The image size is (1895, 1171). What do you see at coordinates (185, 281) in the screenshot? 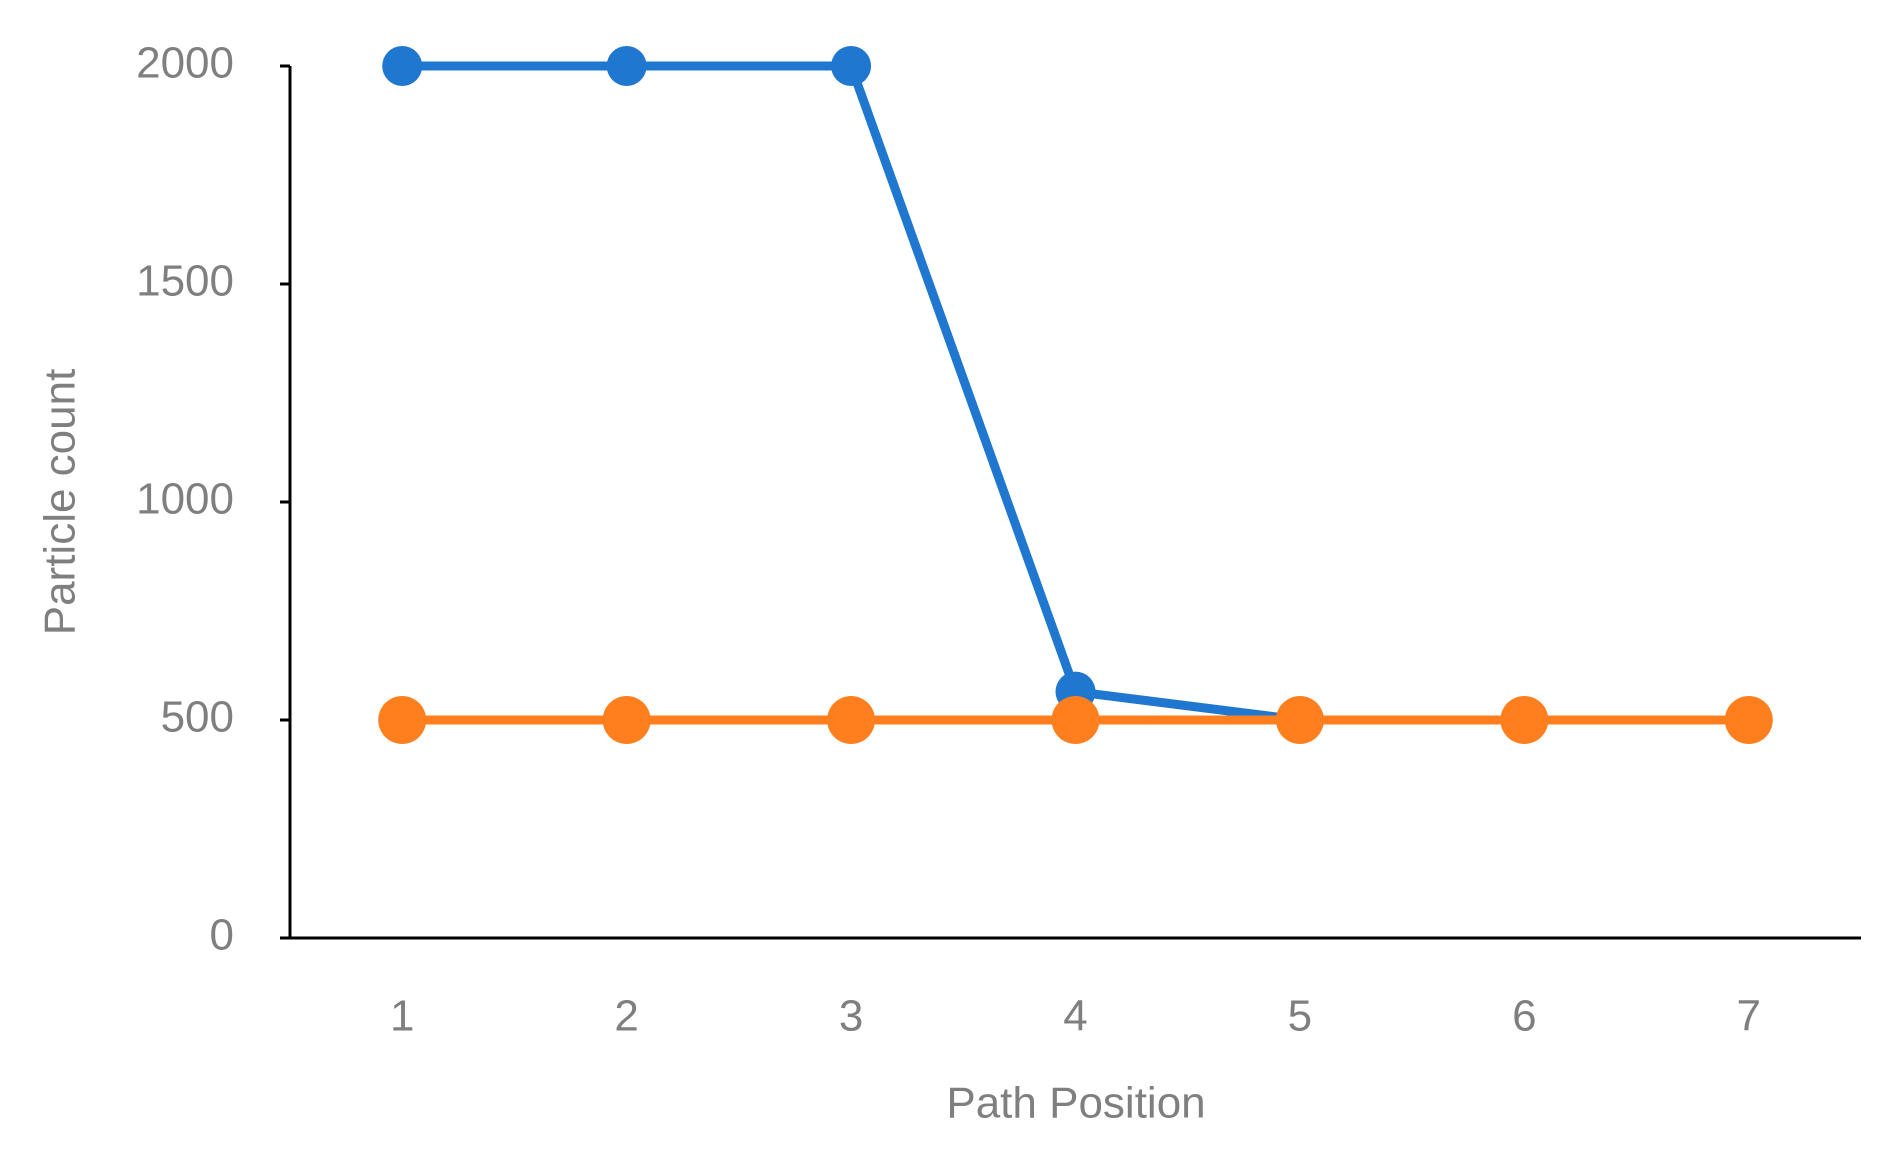
I see `y-tick-label: 1500` at bounding box center [185, 281].